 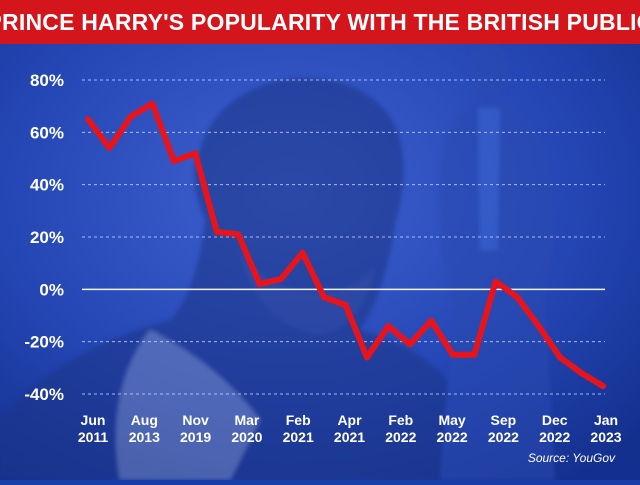 I want to click on x-tick-label: Feb 2022, so click(x=400, y=428).